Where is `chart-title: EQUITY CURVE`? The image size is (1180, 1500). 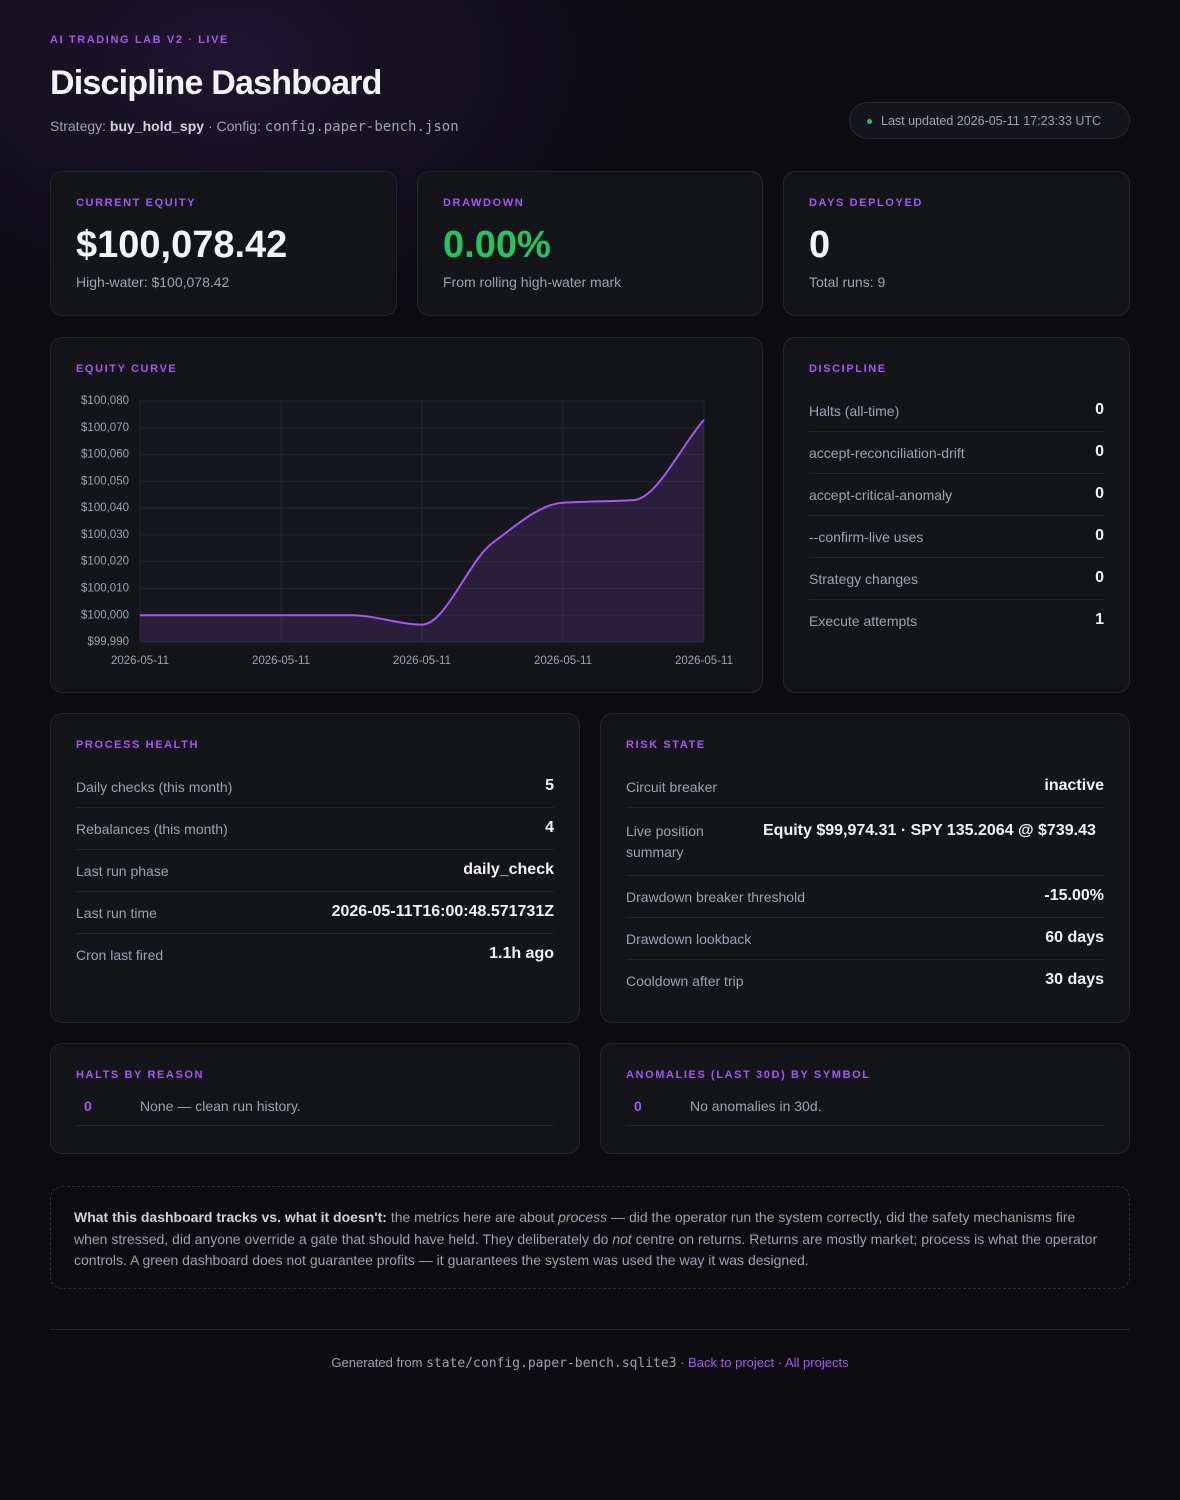
chart-title: EQUITY CURVE is located at coordinates (127, 369).